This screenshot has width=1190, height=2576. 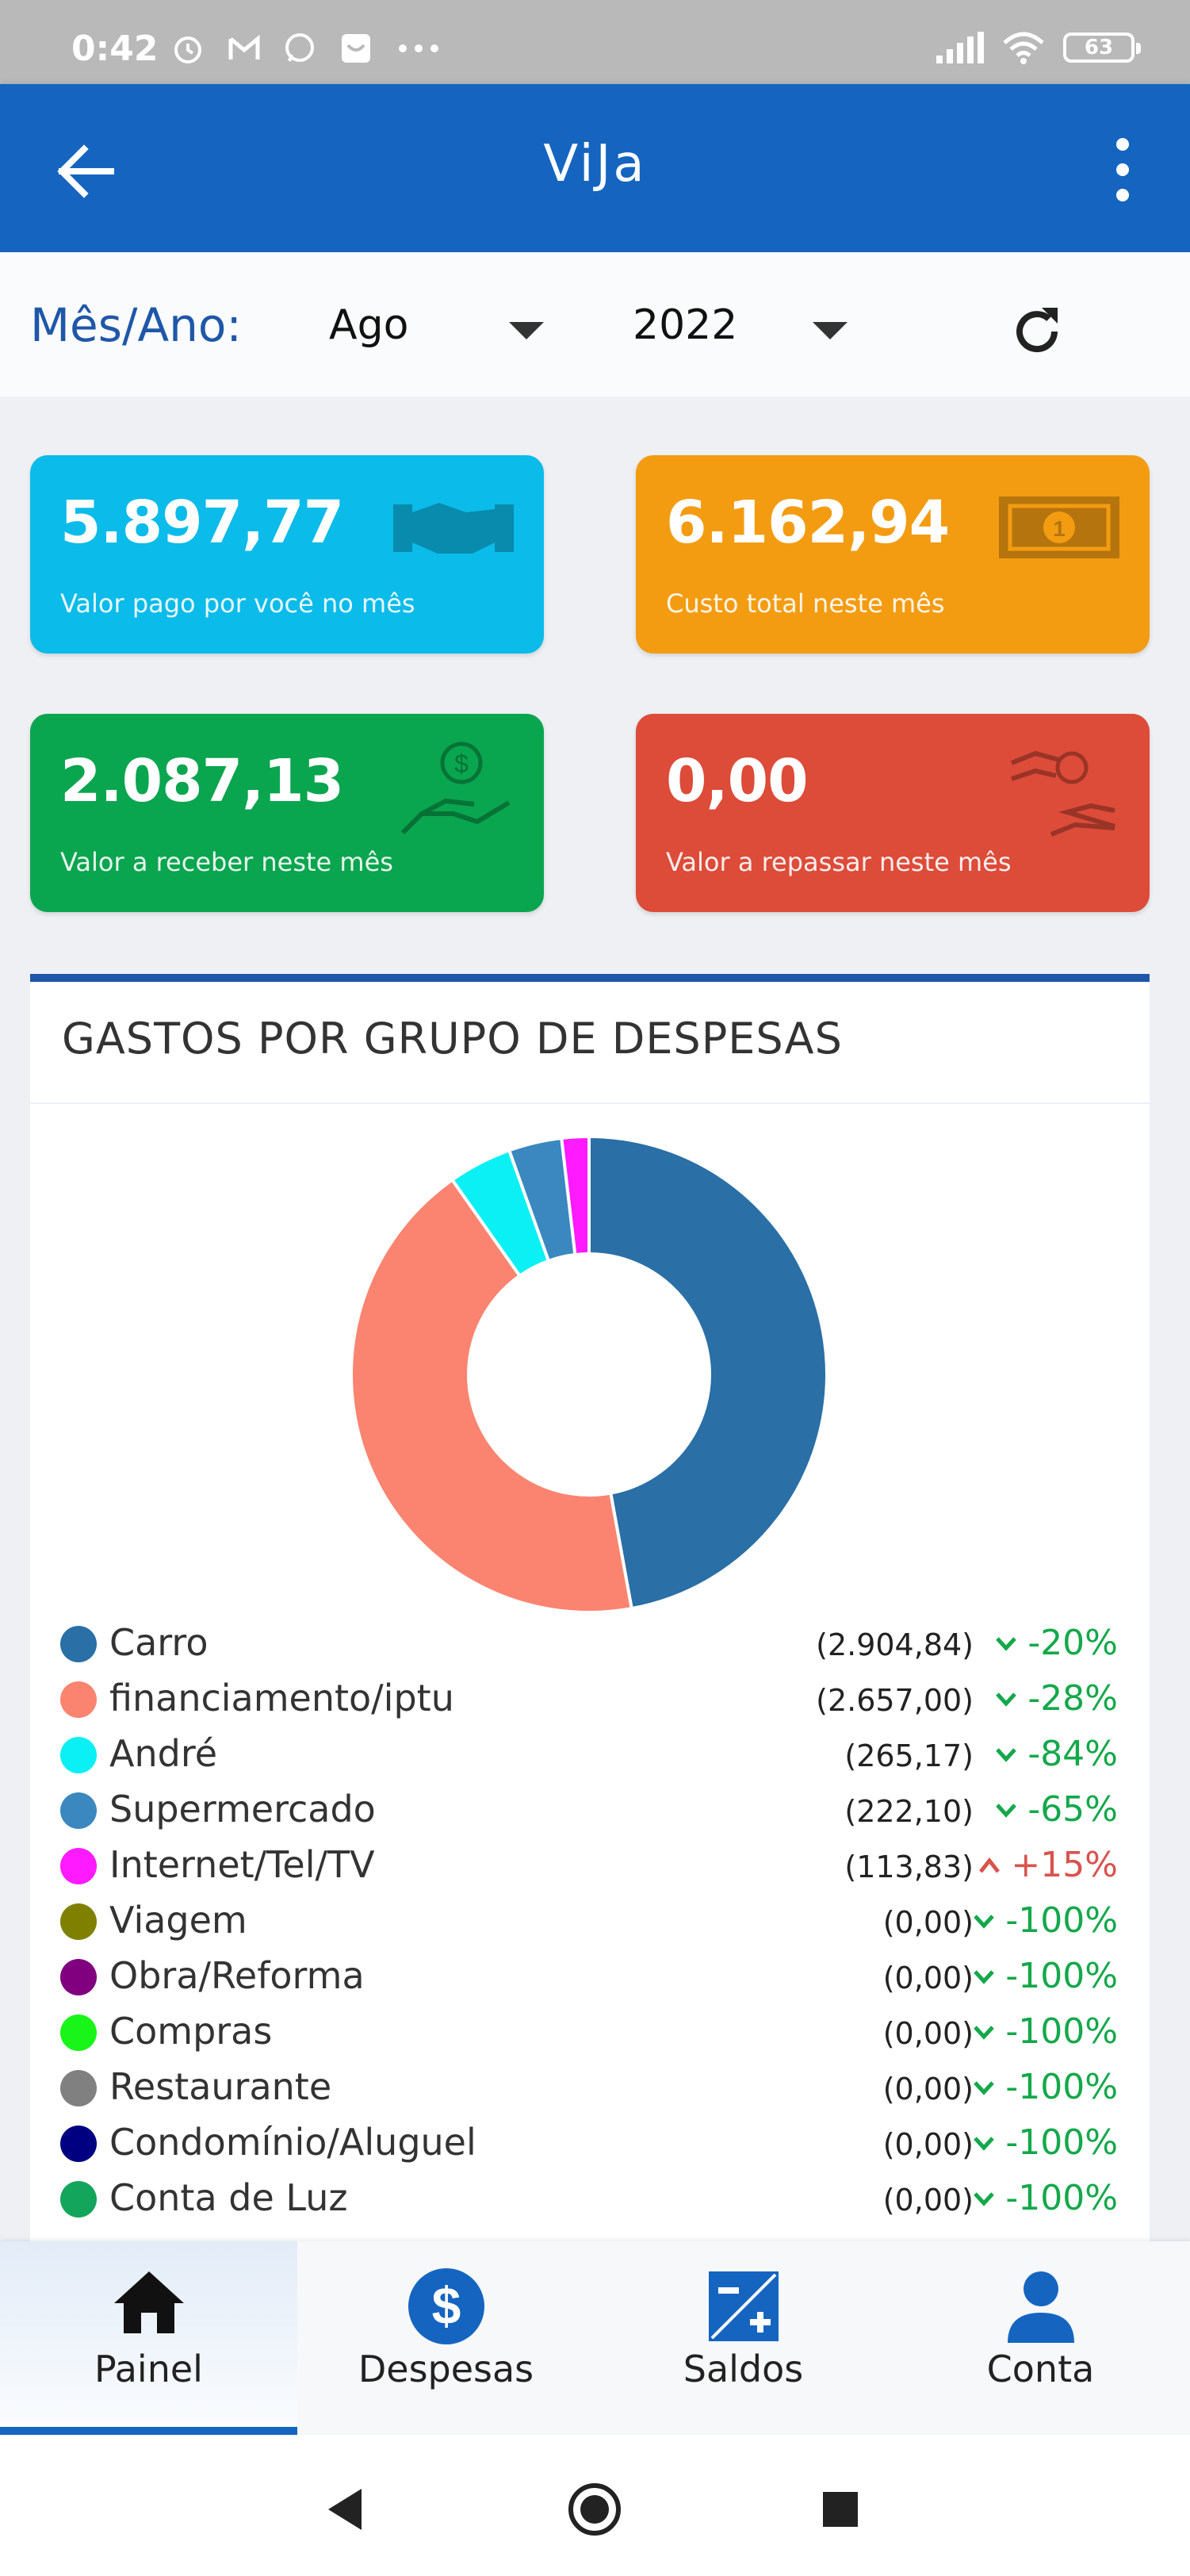 What do you see at coordinates (909, 1867) in the screenshot?
I see `legend-value: (113,83)` at bounding box center [909, 1867].